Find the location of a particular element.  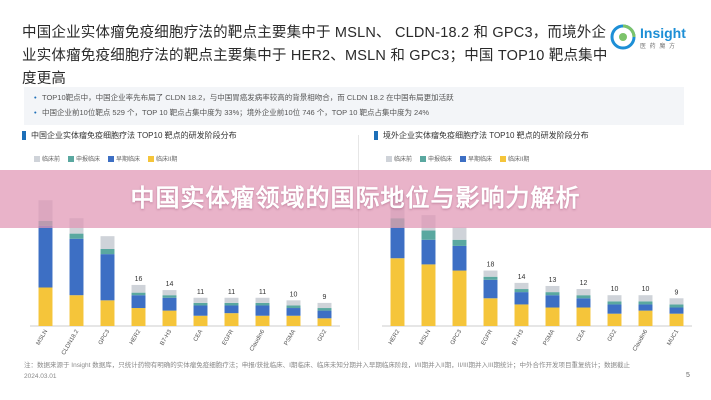

bar-total-label: 10 is located at coordinates (615, 289).